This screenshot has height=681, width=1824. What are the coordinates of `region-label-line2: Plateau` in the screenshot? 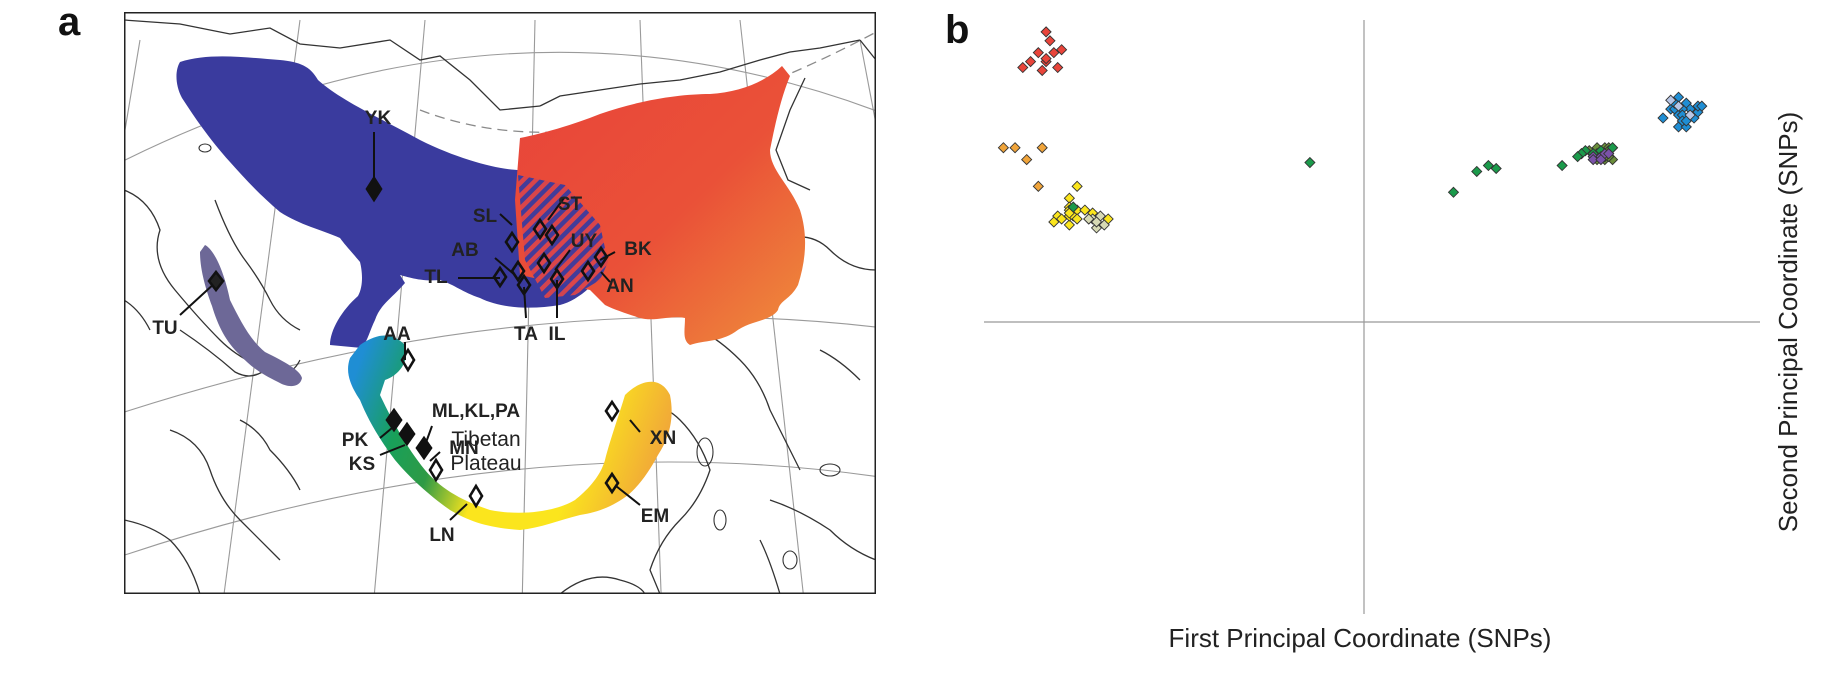 It's located at (485, 463).